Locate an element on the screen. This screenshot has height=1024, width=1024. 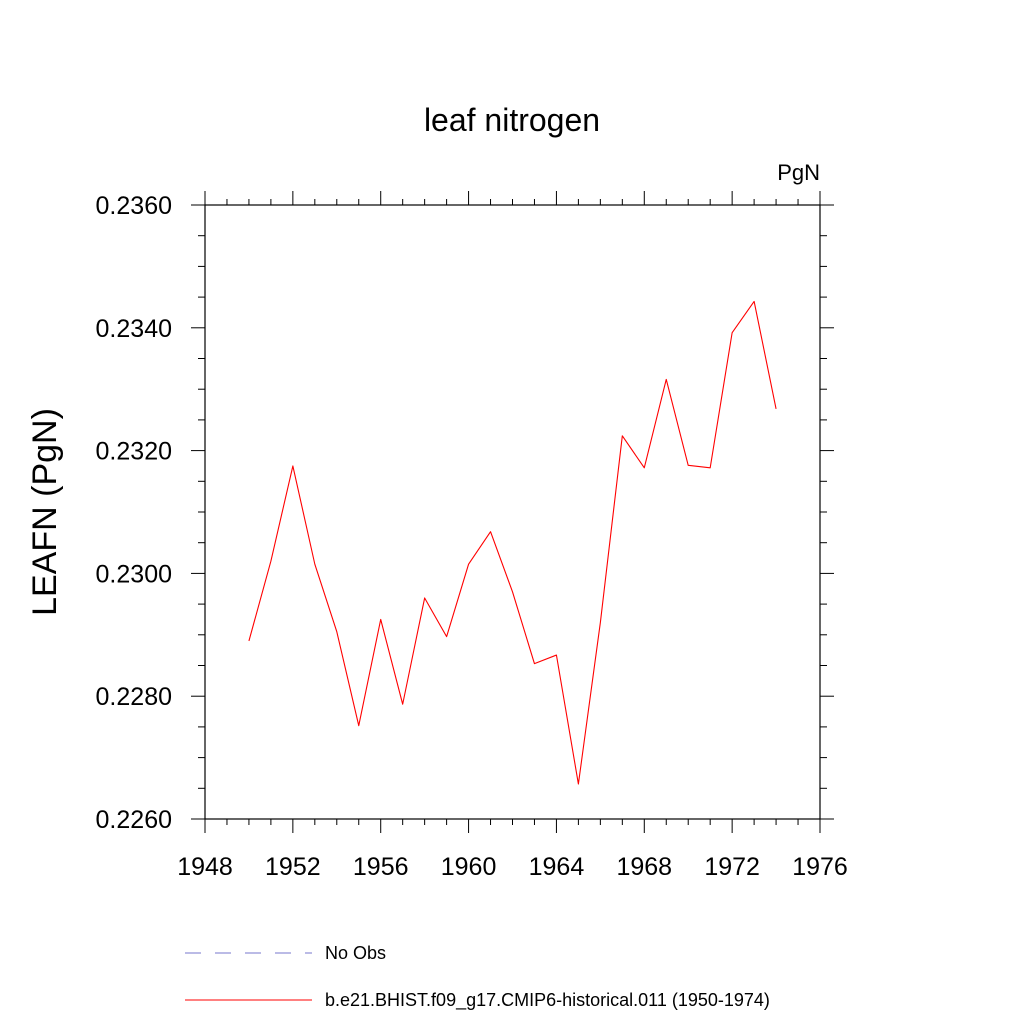
x-tick-label: 1976 is located at coordinates (820, 867).